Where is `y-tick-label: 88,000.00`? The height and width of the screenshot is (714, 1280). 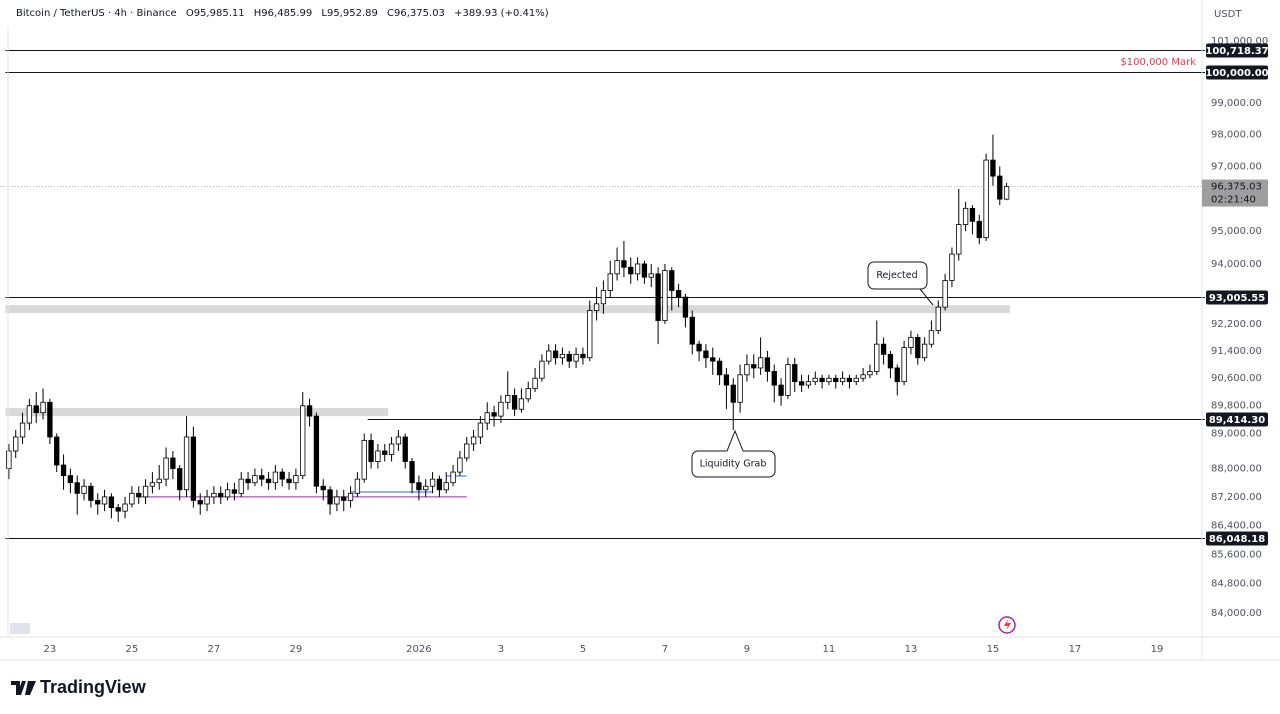
y-tick-label: 88,000.00 is located at coordinates (1236, 469).